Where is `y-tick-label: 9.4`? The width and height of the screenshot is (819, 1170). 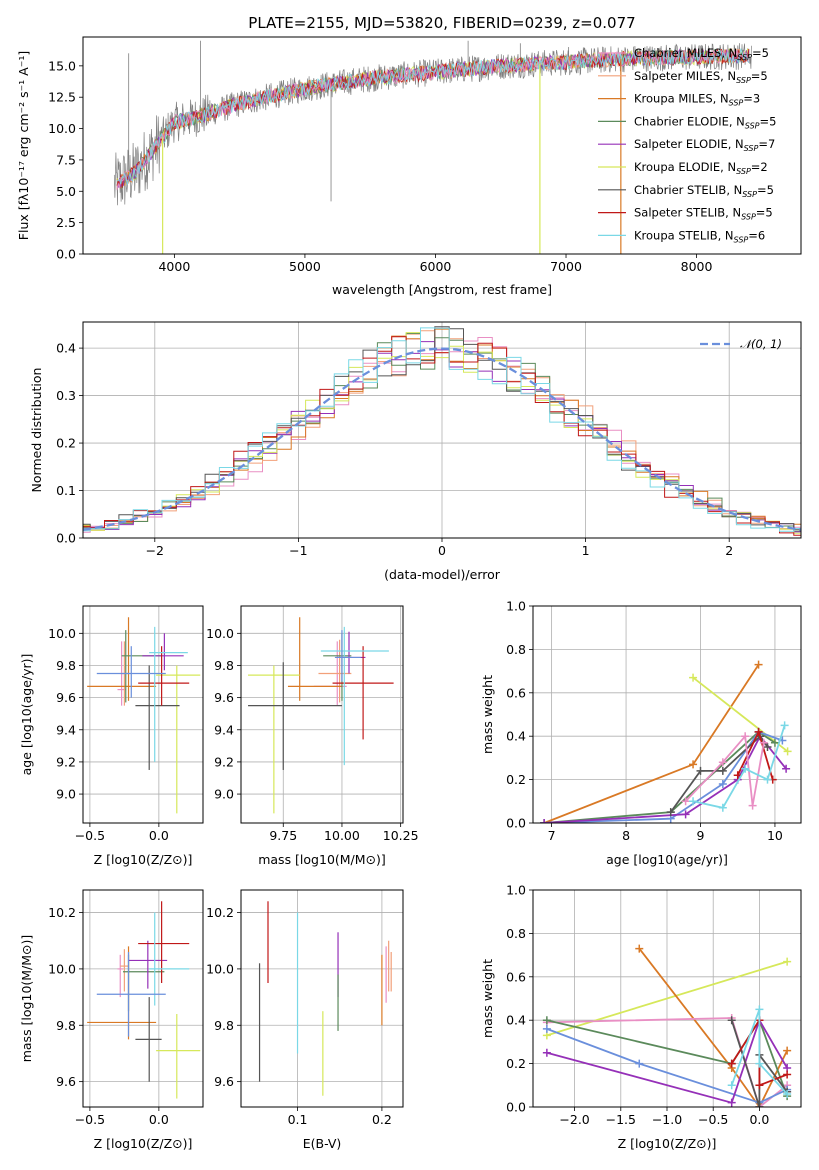
y-tick-label: 9.4 is located at coordinates (66, 729).